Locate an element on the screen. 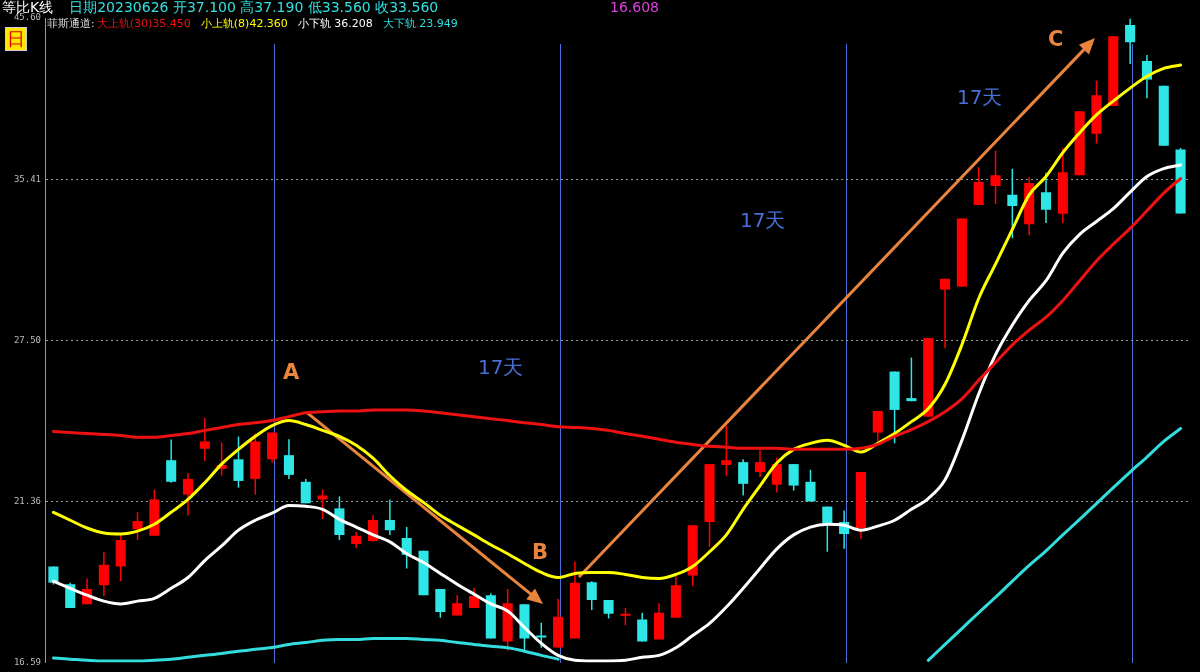  y-tick-label: 21.36 is located at coordinates (27, 500).